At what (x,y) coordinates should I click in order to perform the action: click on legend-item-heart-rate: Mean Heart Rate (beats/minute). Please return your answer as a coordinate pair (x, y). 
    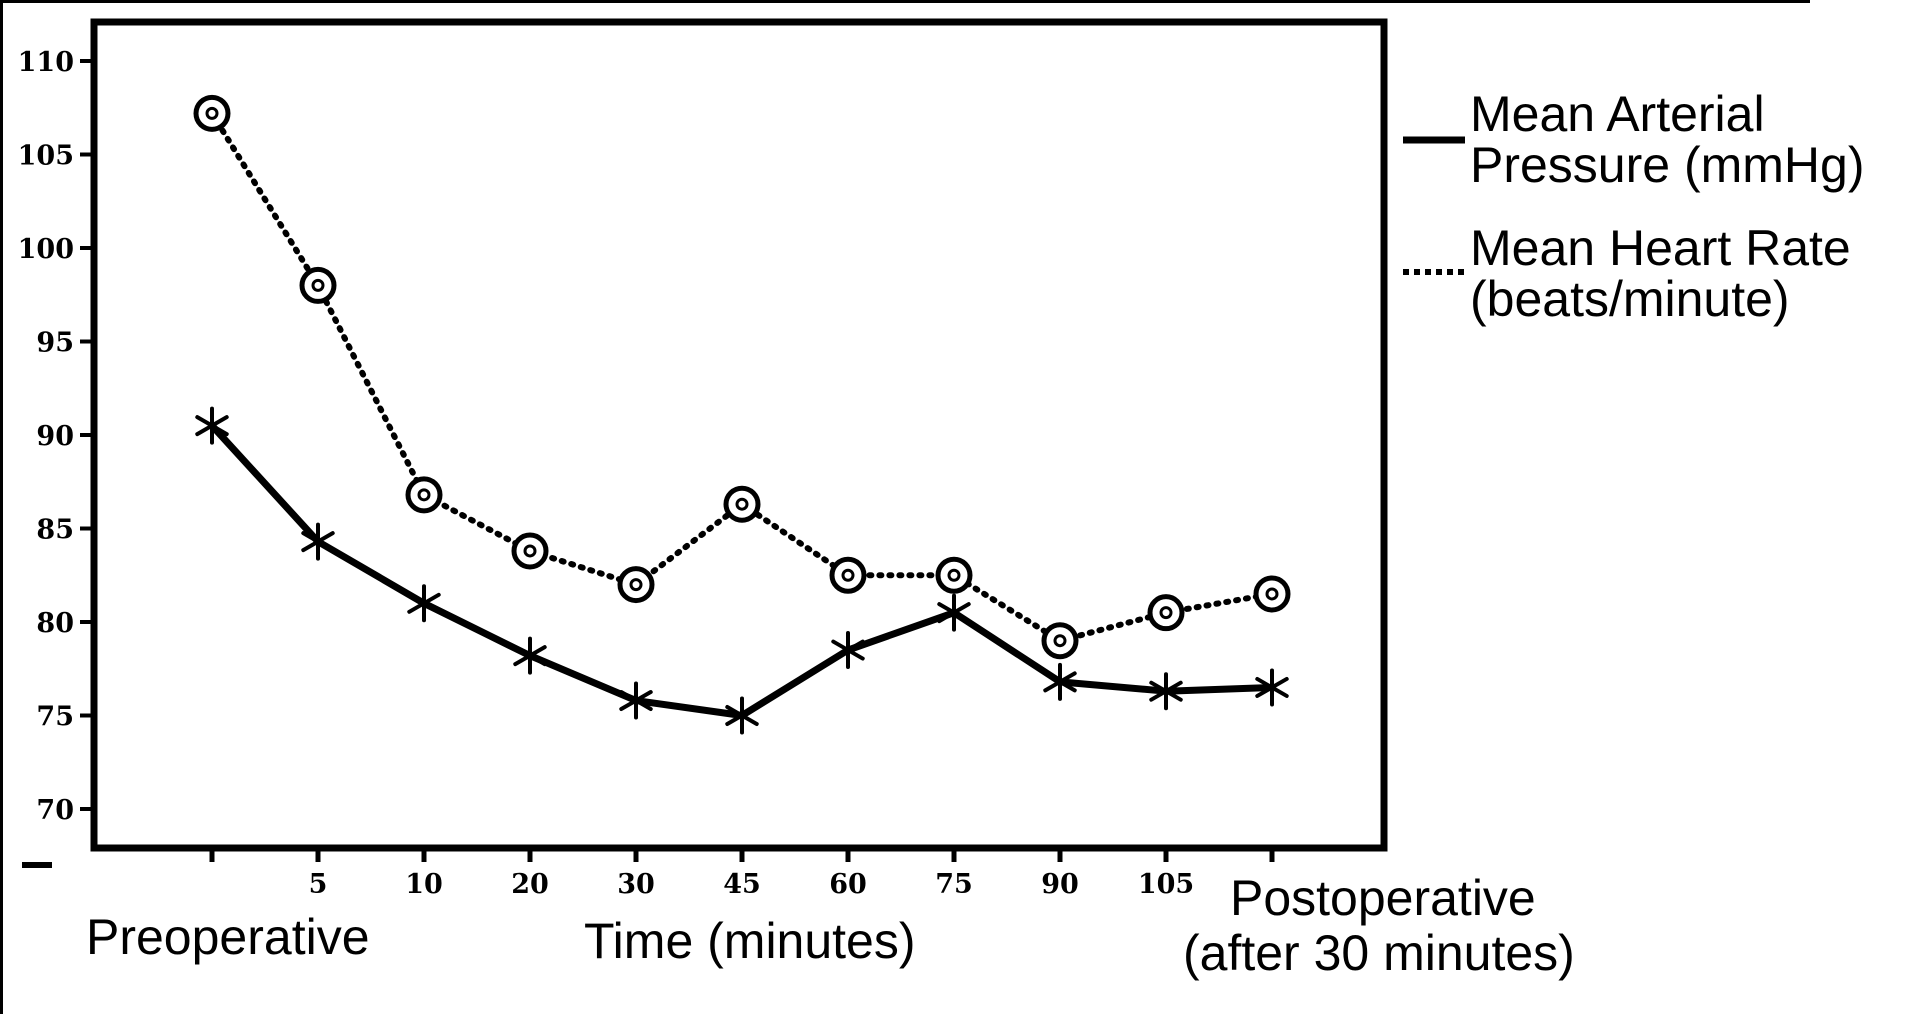
    Looking at the image, I should click on (1627, 273).